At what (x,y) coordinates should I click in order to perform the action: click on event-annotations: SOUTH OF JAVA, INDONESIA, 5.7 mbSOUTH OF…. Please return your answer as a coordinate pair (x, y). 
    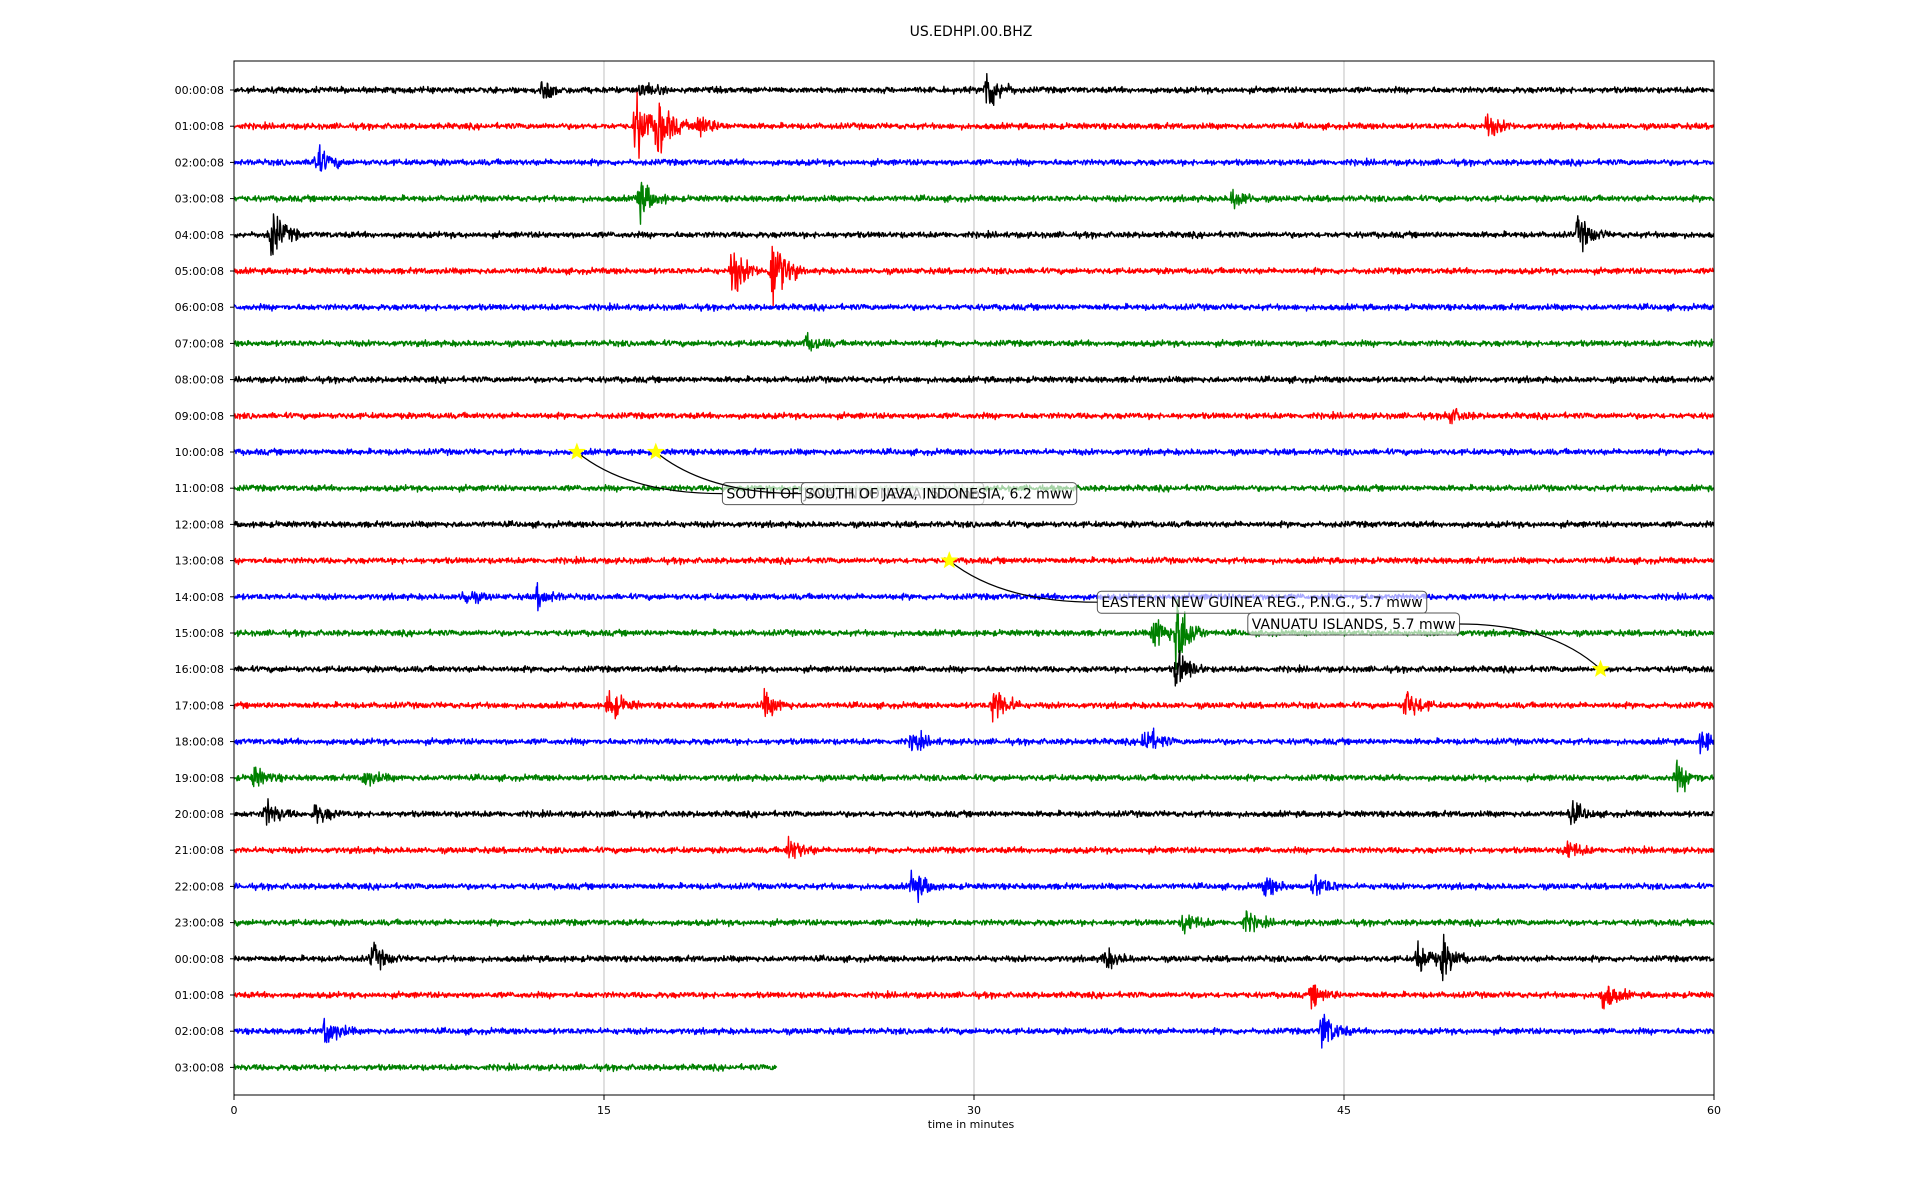
    Looking at the image, I should click on (1088, 559).